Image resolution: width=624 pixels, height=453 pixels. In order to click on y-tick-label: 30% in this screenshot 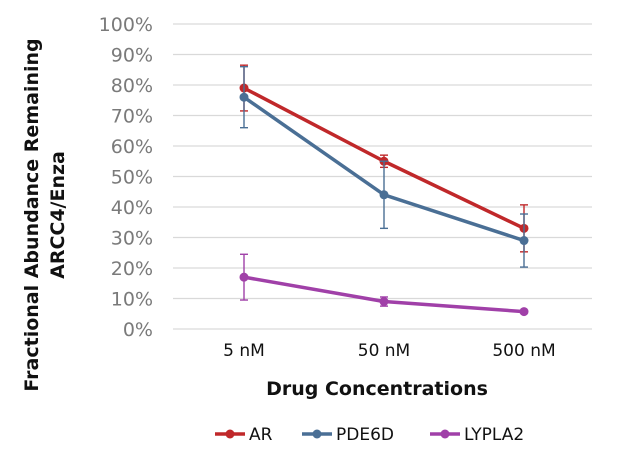, I will do `click(132, 239)`.